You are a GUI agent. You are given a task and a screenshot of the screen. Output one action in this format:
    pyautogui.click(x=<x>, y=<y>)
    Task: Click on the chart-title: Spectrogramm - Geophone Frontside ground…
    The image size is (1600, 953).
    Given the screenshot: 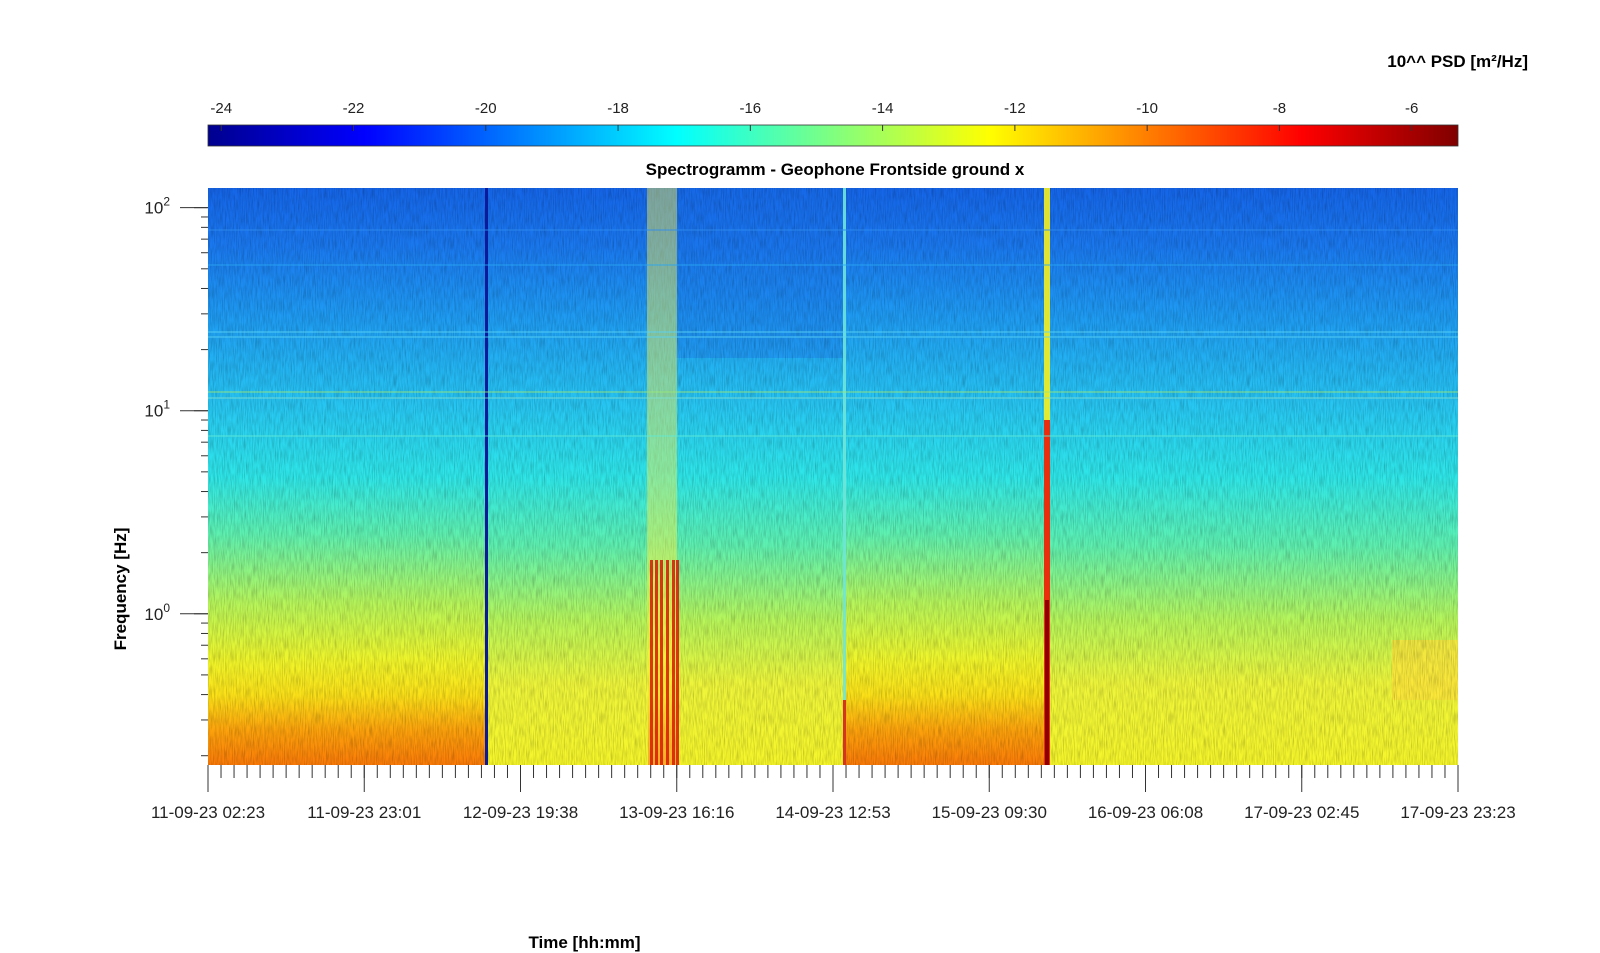 What is the action you would take?
    pyautogui.click(x=835, y=169)
    